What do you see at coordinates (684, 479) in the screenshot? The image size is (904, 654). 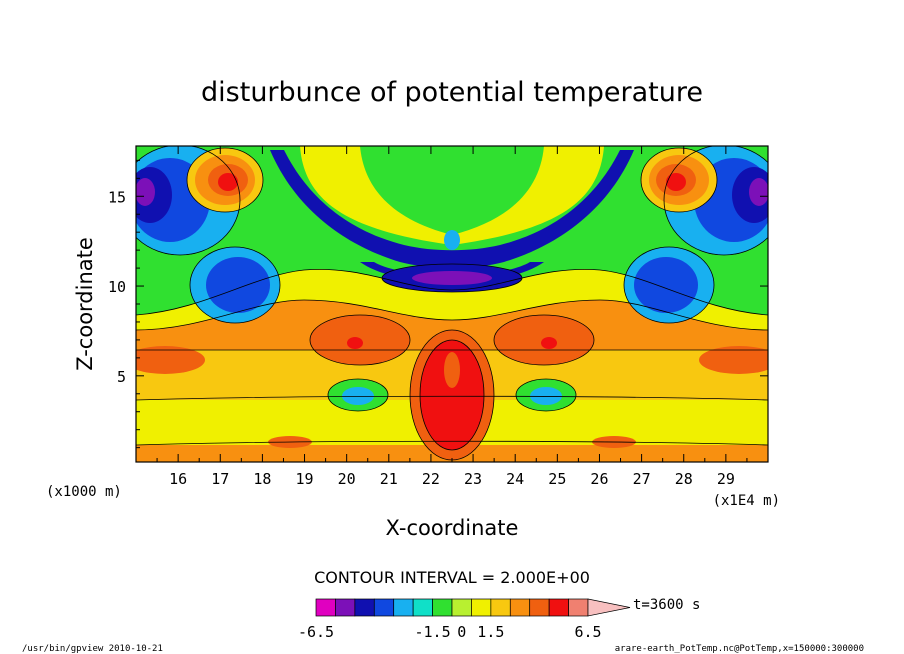 I see `x-tick-label: 28` at bounding box center [684, 479].